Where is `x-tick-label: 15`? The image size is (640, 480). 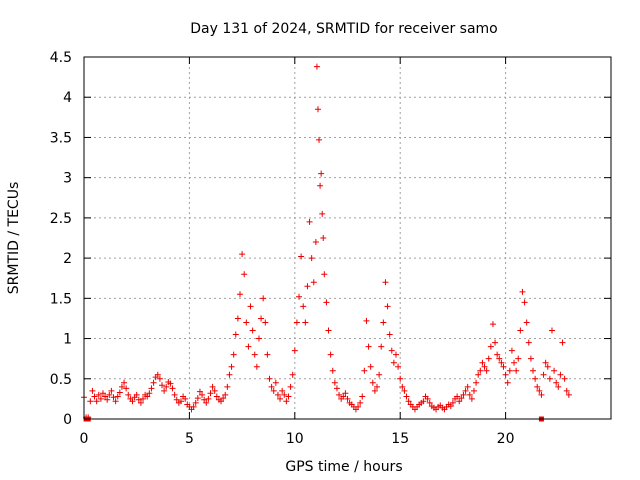
x-tick-label: 15 is located at coordinates (400, 439).